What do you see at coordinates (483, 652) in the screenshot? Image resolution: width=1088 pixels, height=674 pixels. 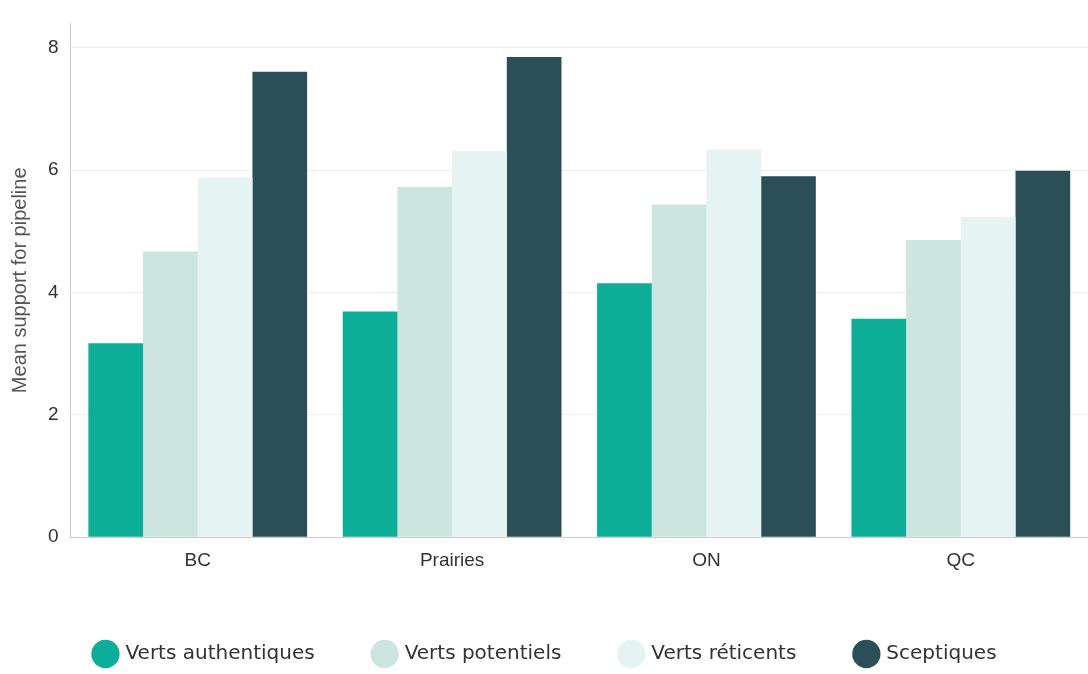 I see `legend-label: Verts potentiels` at bounding box center [483, 652].